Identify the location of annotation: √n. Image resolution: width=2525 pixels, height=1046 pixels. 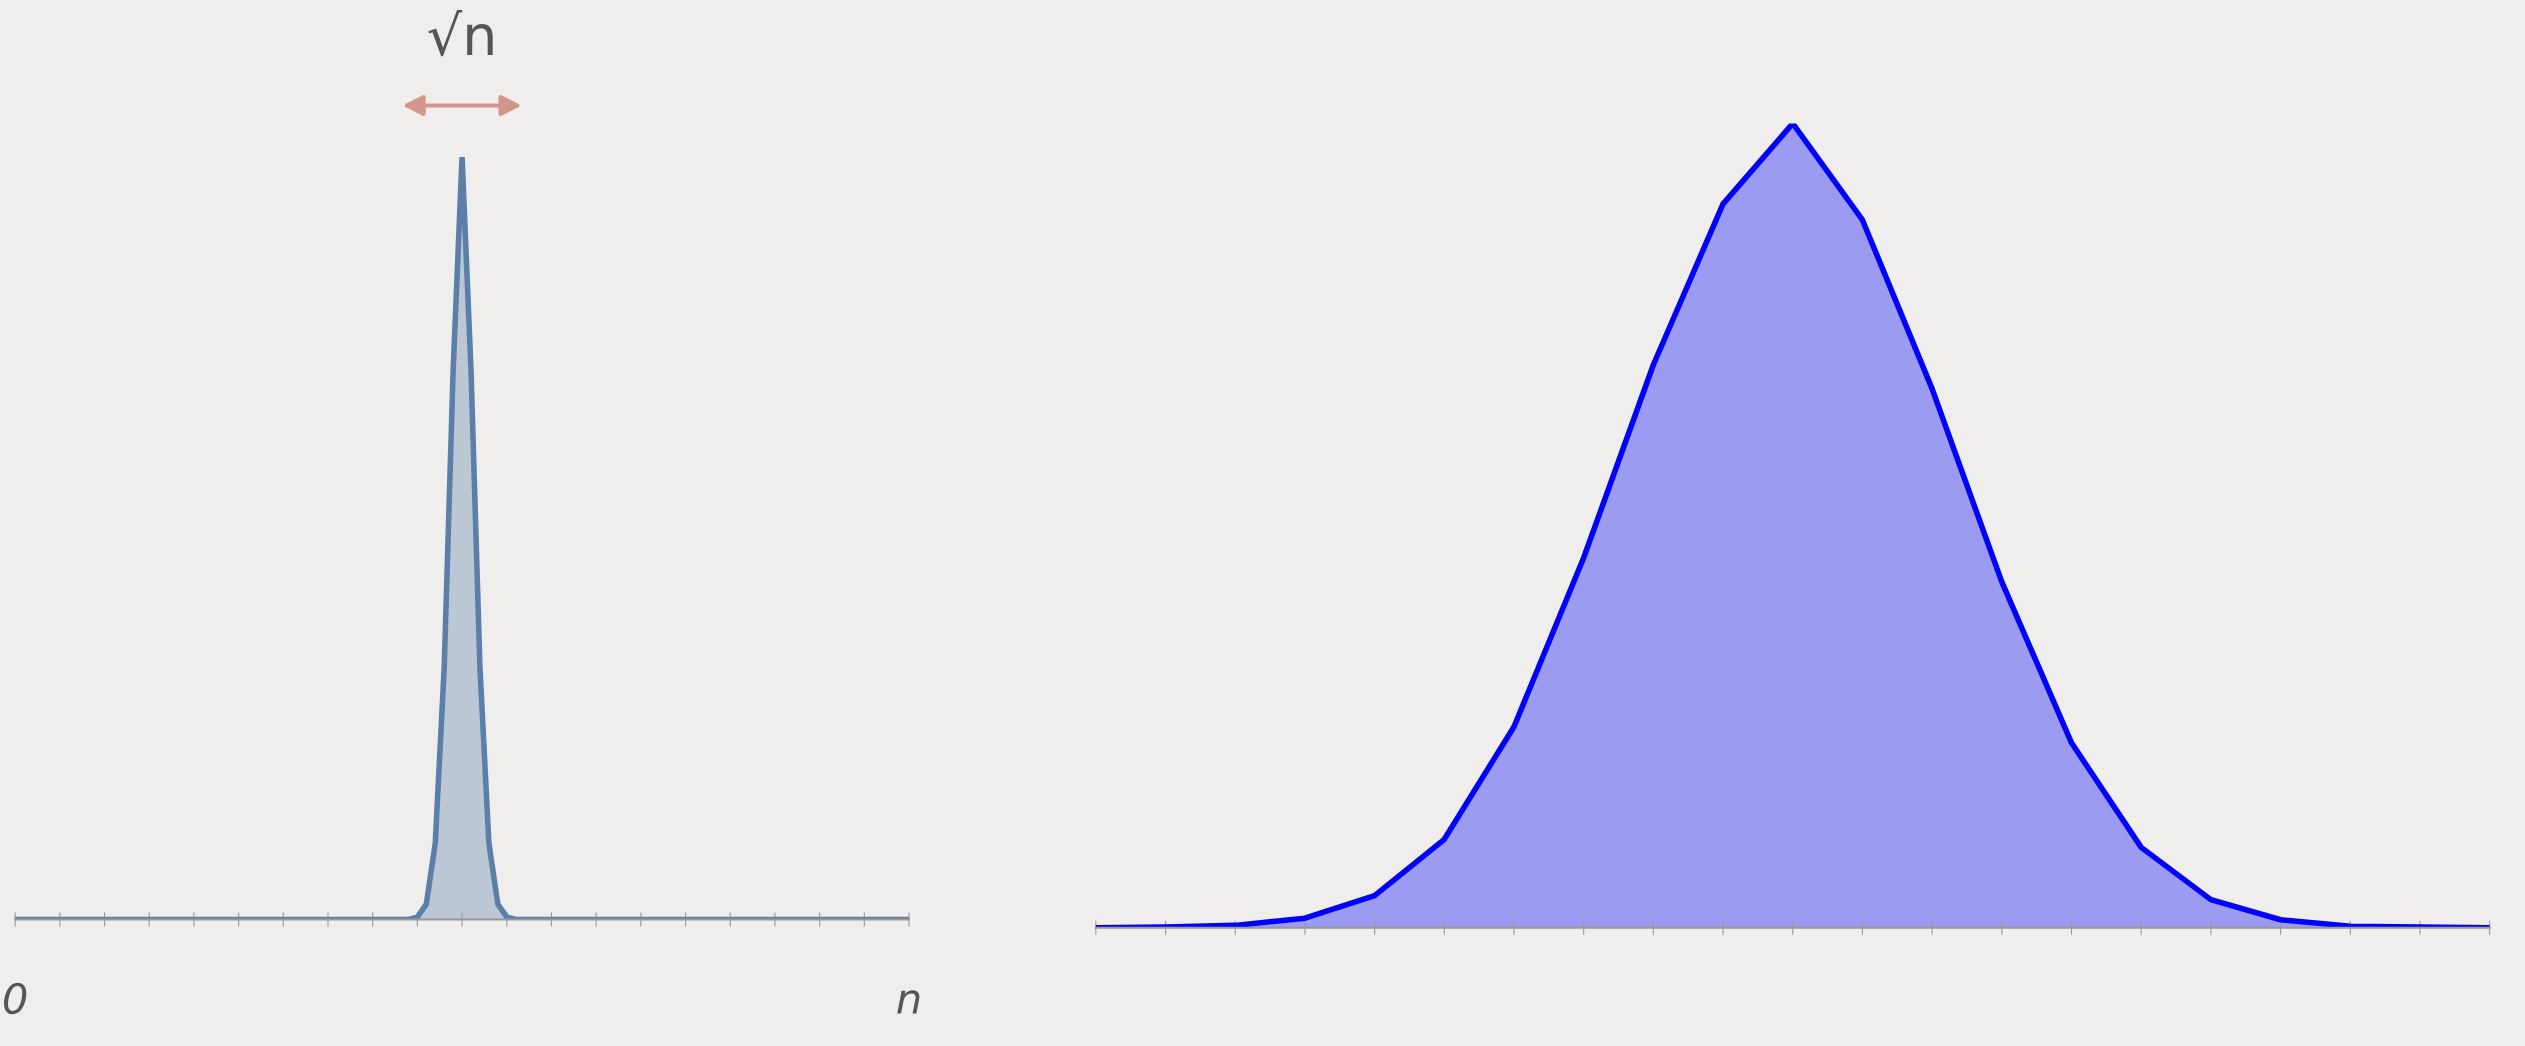
(460, 33).